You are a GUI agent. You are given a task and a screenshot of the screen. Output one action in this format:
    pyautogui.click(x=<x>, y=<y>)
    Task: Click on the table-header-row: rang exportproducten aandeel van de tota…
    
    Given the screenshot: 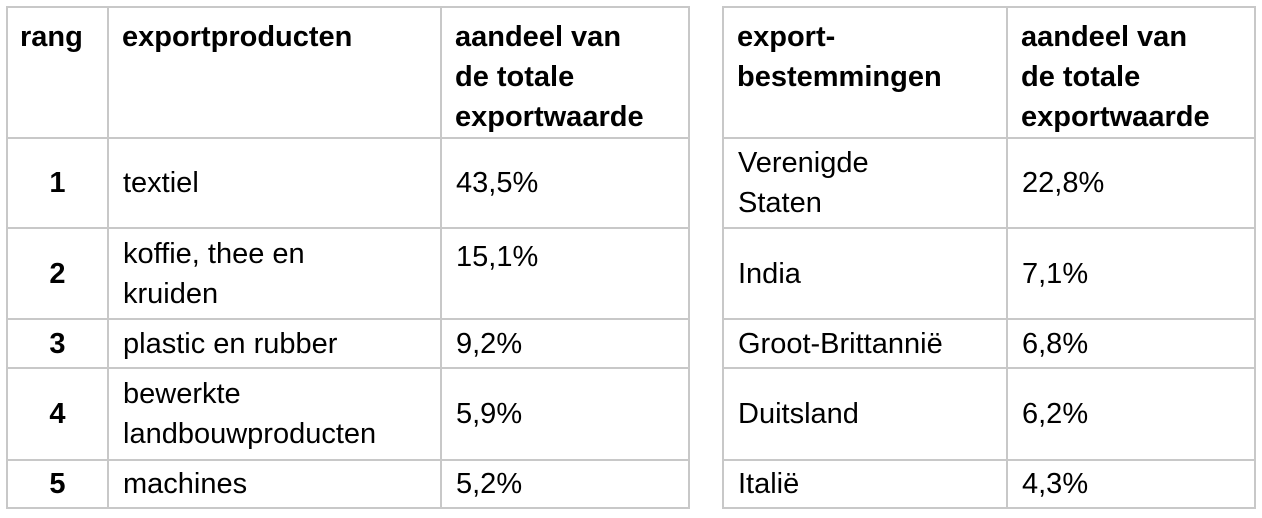 What is the action you would take?
    pyautogui.click(x=348, y=72)
    